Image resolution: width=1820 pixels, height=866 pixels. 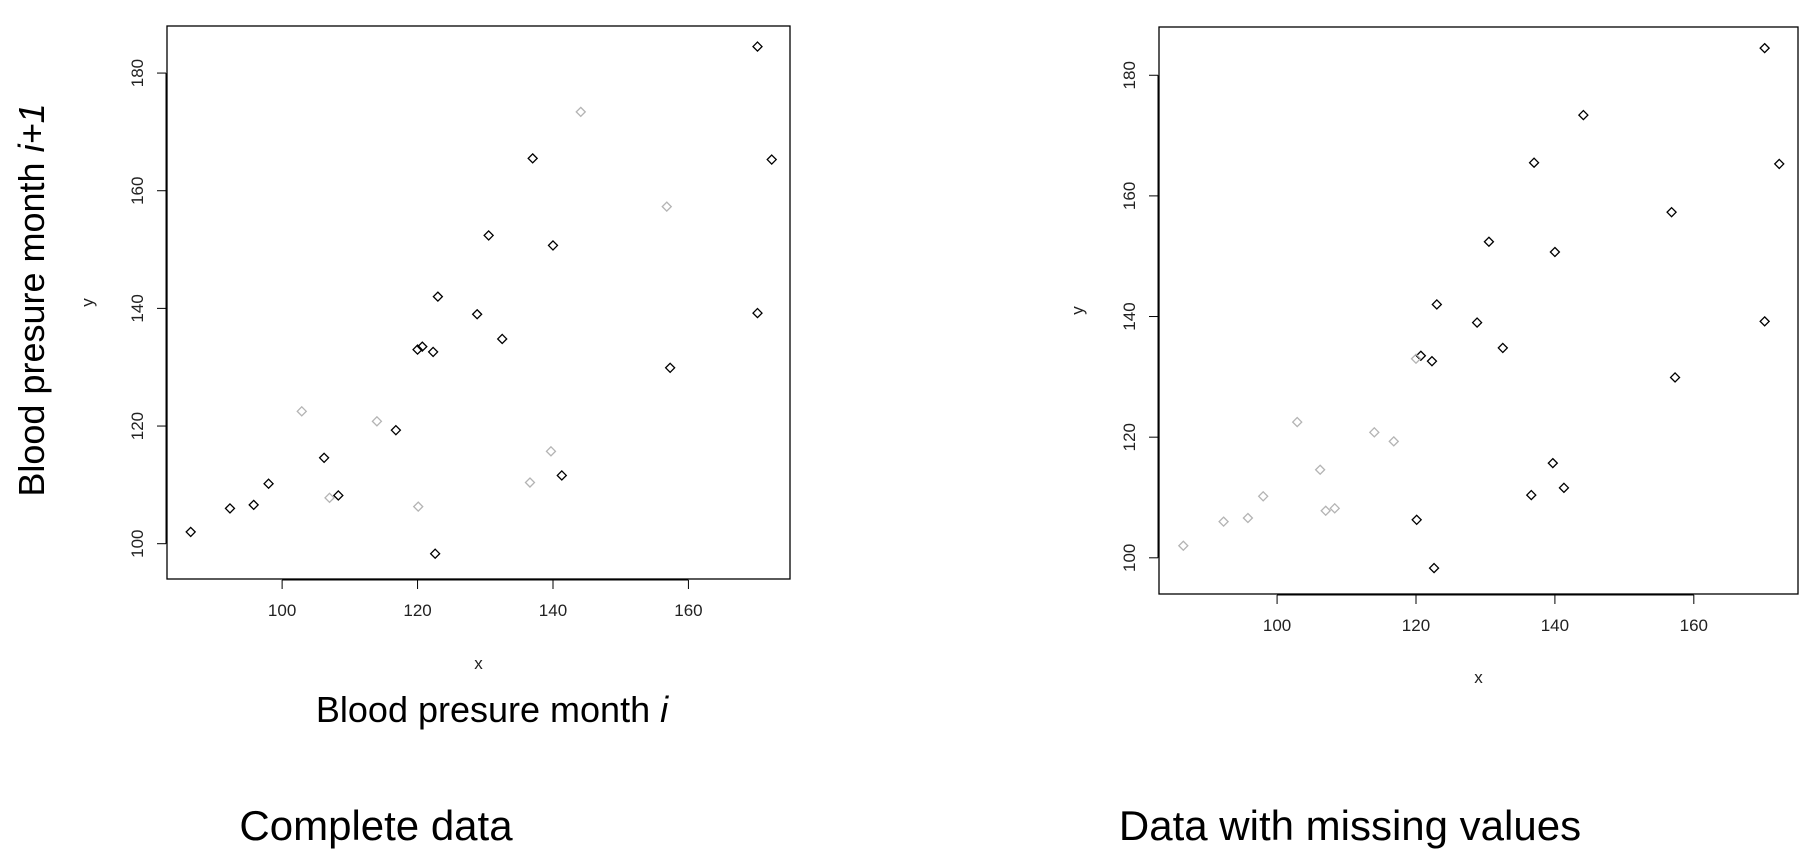 What do you see at coordinates (1350, 825) in the screenshot?
I see `caption-missing-values: Data with missing values` at bounding box center [1350, 825].